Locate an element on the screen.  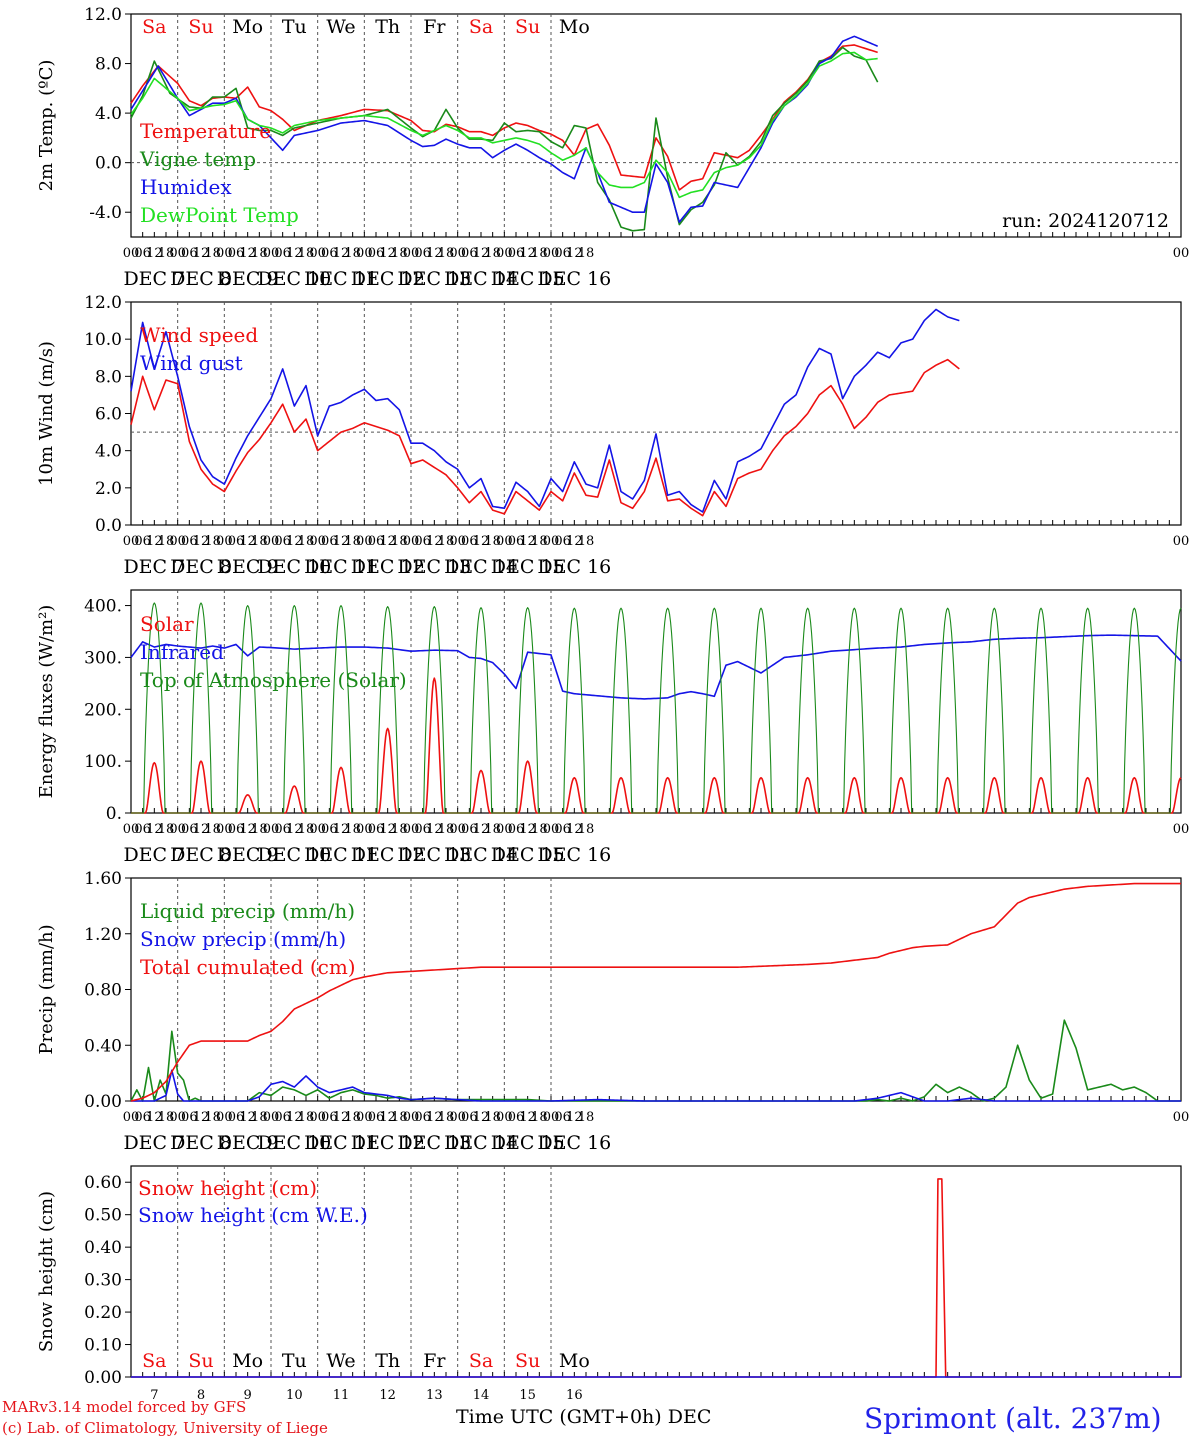
y-axis-label: 2m Temp. (ºC) is located at coordinates (46, 126).